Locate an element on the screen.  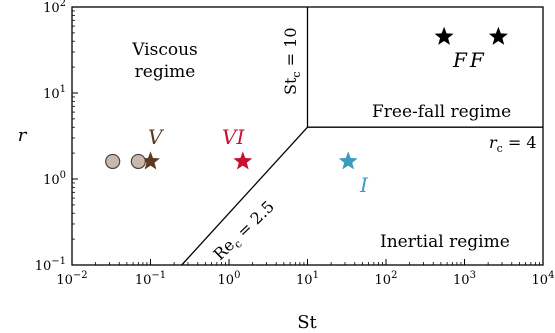
star-marker-vi is located at coordinates (243, 160).